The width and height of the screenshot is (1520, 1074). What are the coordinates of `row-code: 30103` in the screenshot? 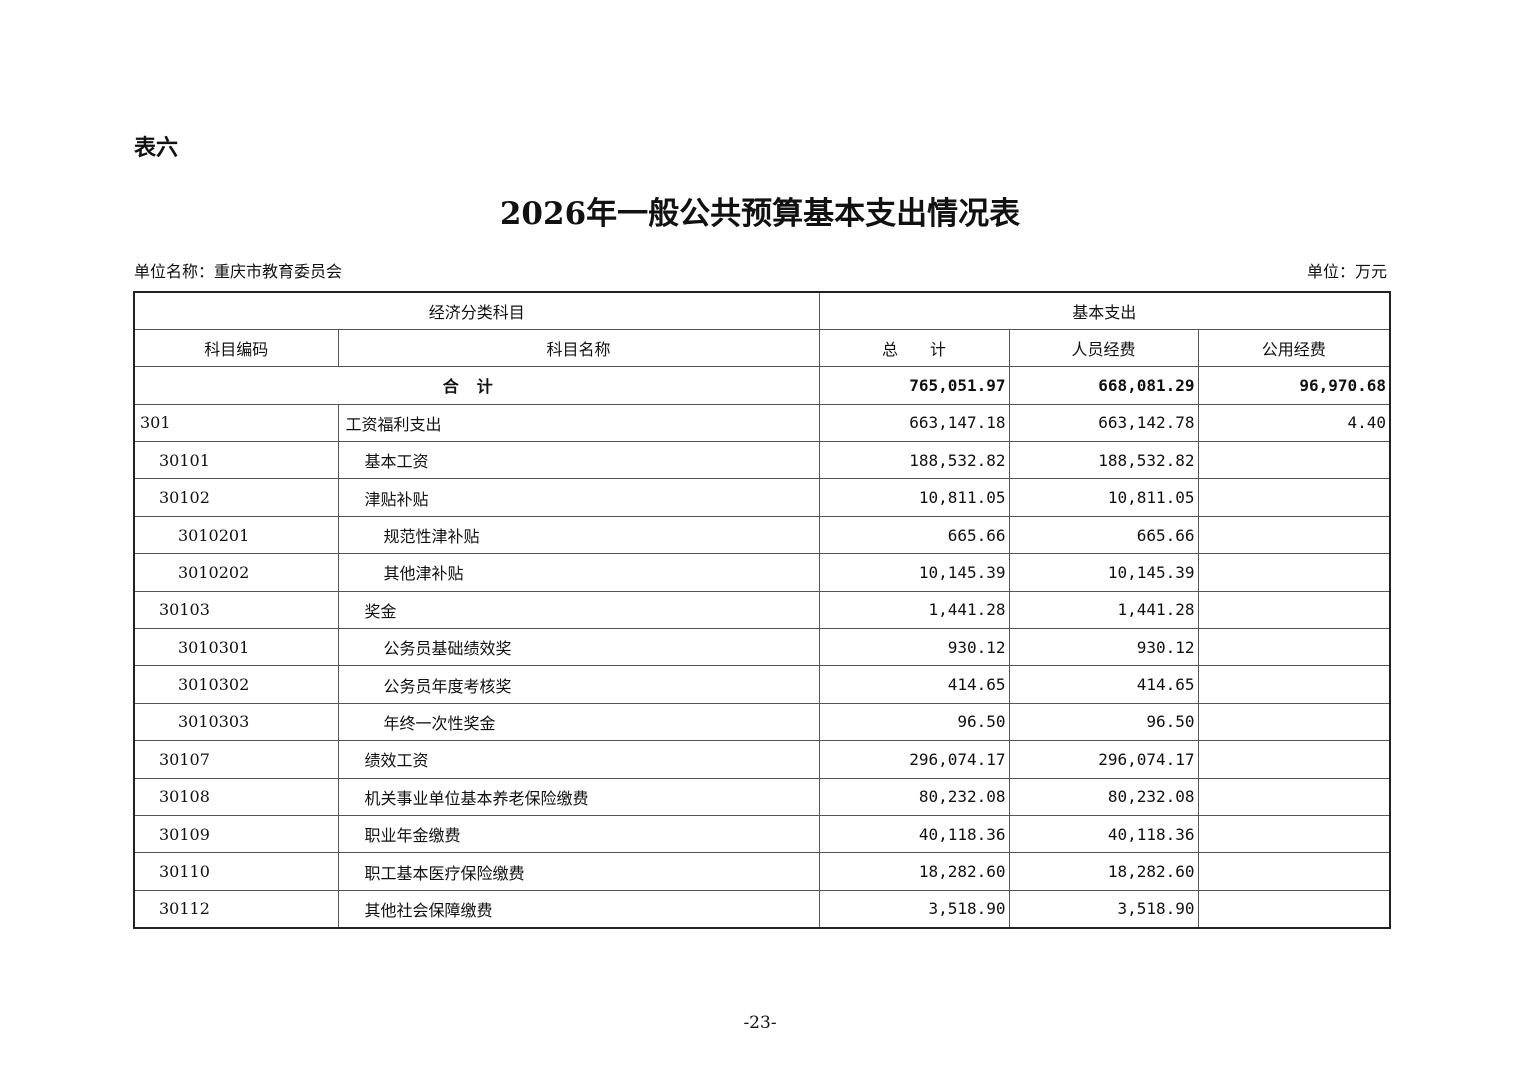 It's located at (236, 610).